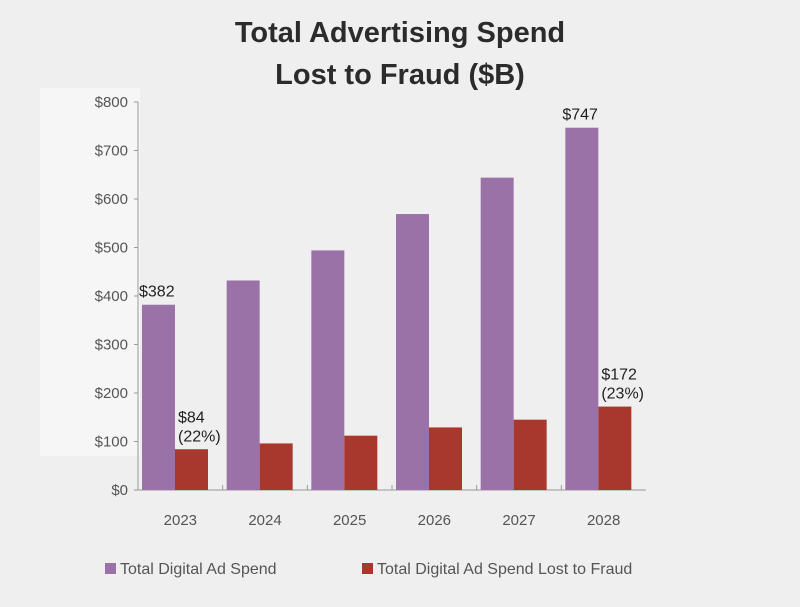  What do you see at coordinates (412, 352) in the screenshot?
I see `bar-ad-spend-2026` at bounding box center [412, 352].